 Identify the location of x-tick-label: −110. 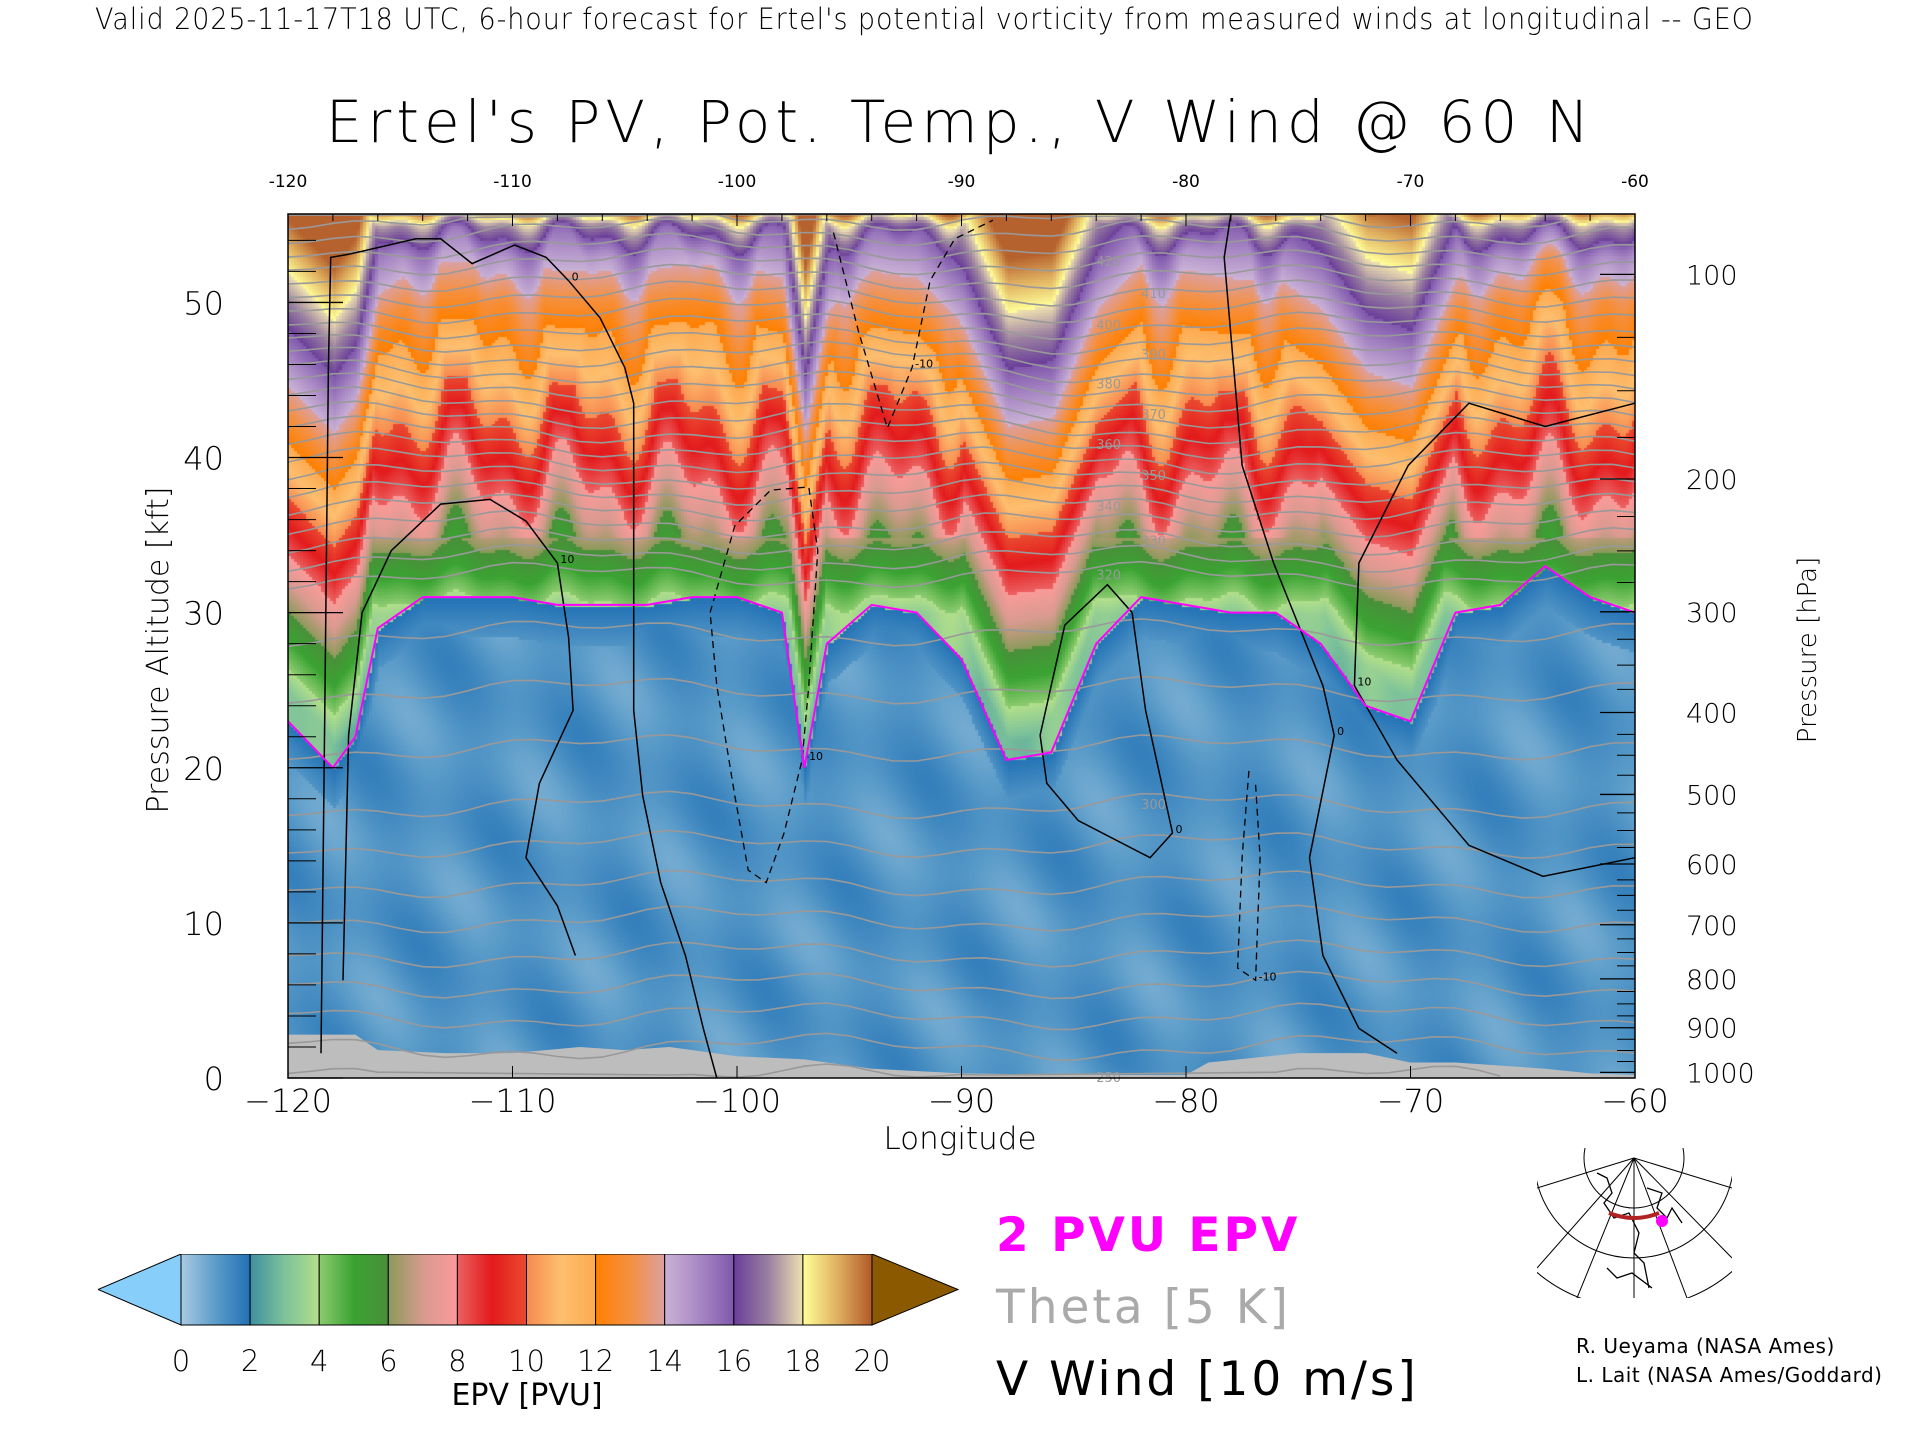
(513, 1101).